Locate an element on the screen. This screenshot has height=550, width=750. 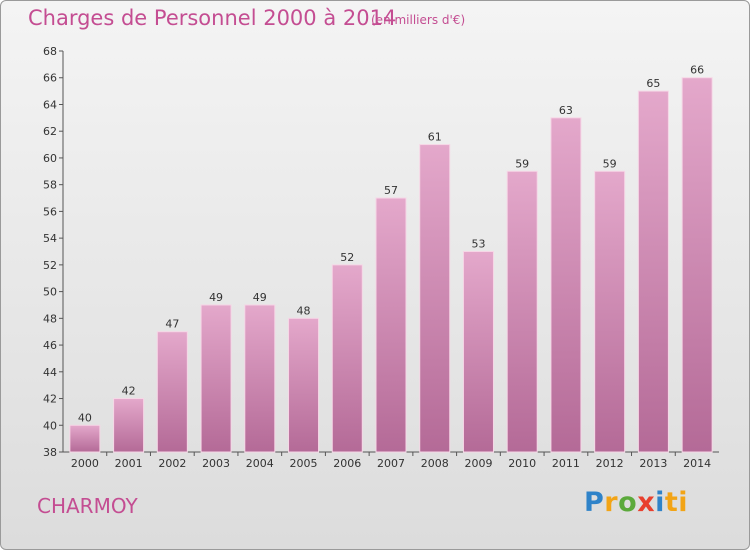
y-tick-label: 44 is located at coordinates (50, 372).